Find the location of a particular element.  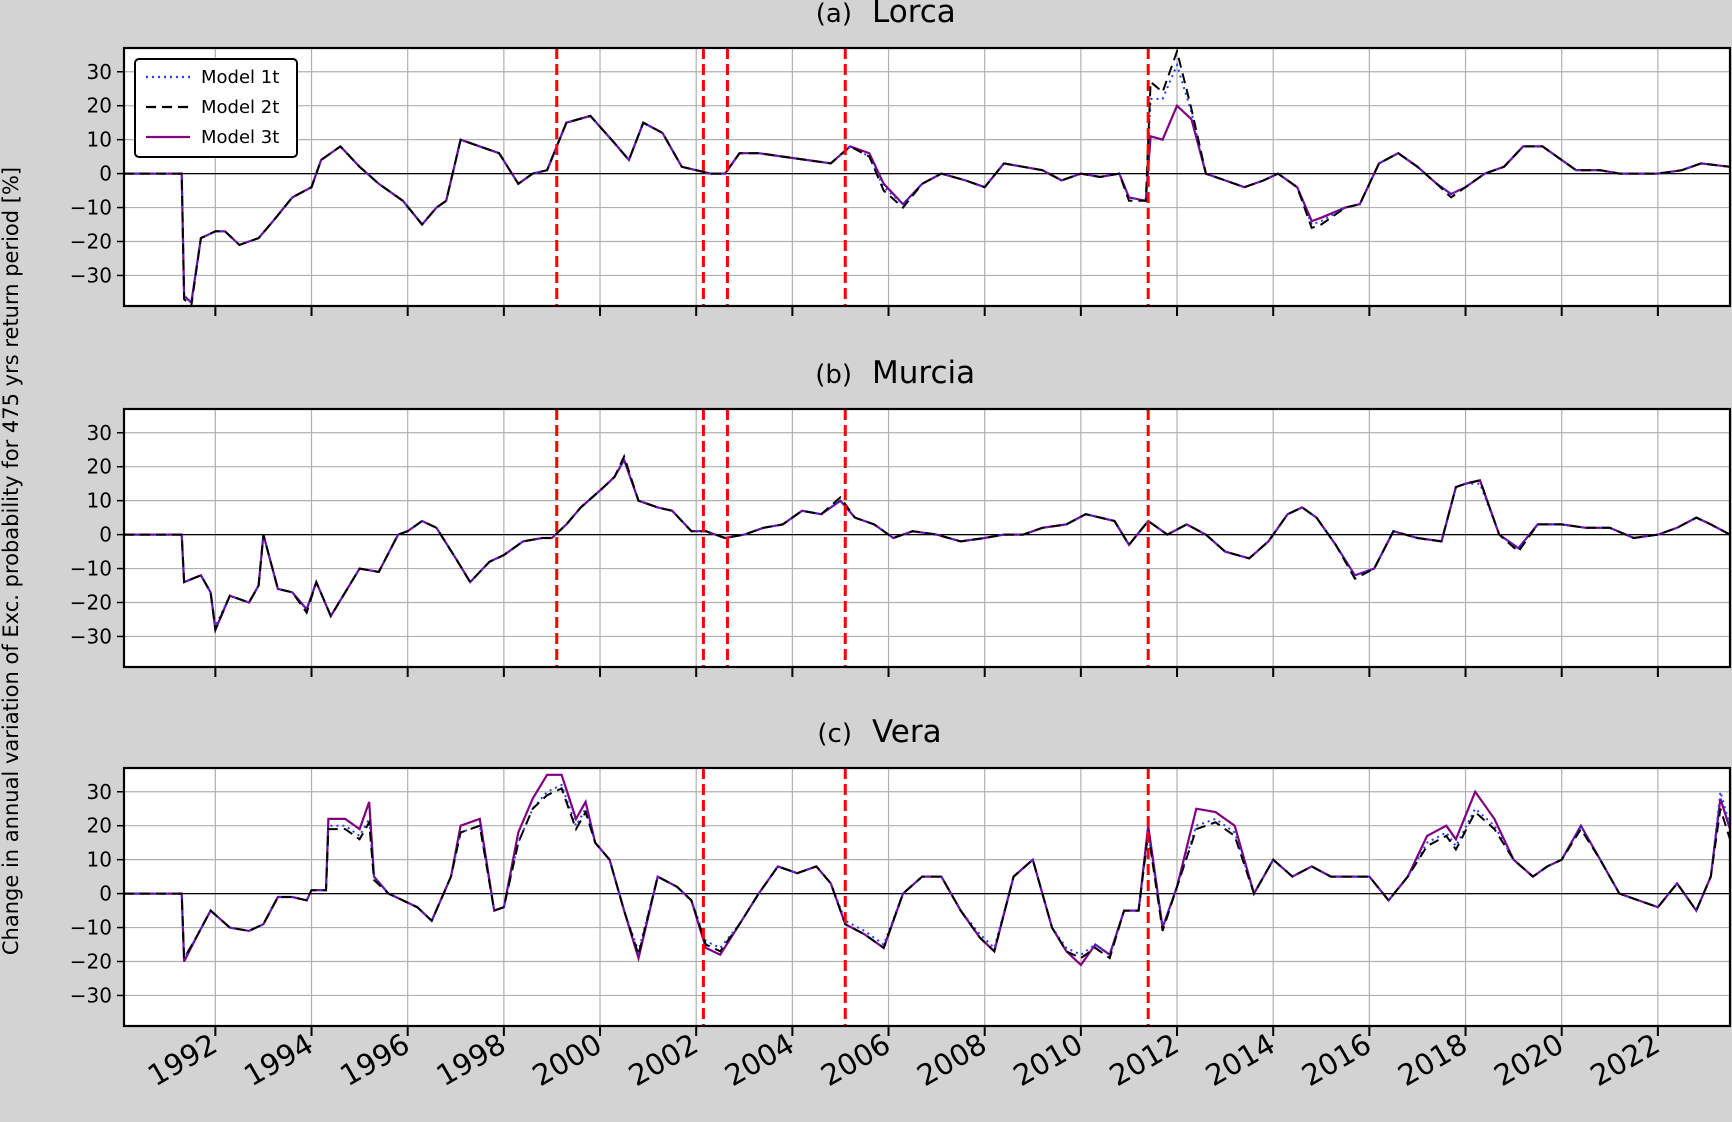

panel-title: Murcia is located at coordinates (923, 373).